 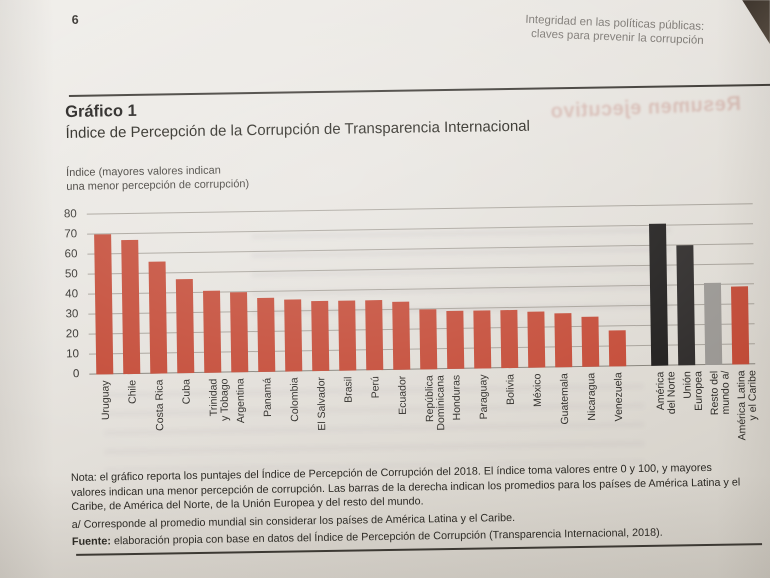 What do you see at coordinates (91, 542) in the screenshot?
I see `source-label: Fuente:` at bounding box center [91, 542].